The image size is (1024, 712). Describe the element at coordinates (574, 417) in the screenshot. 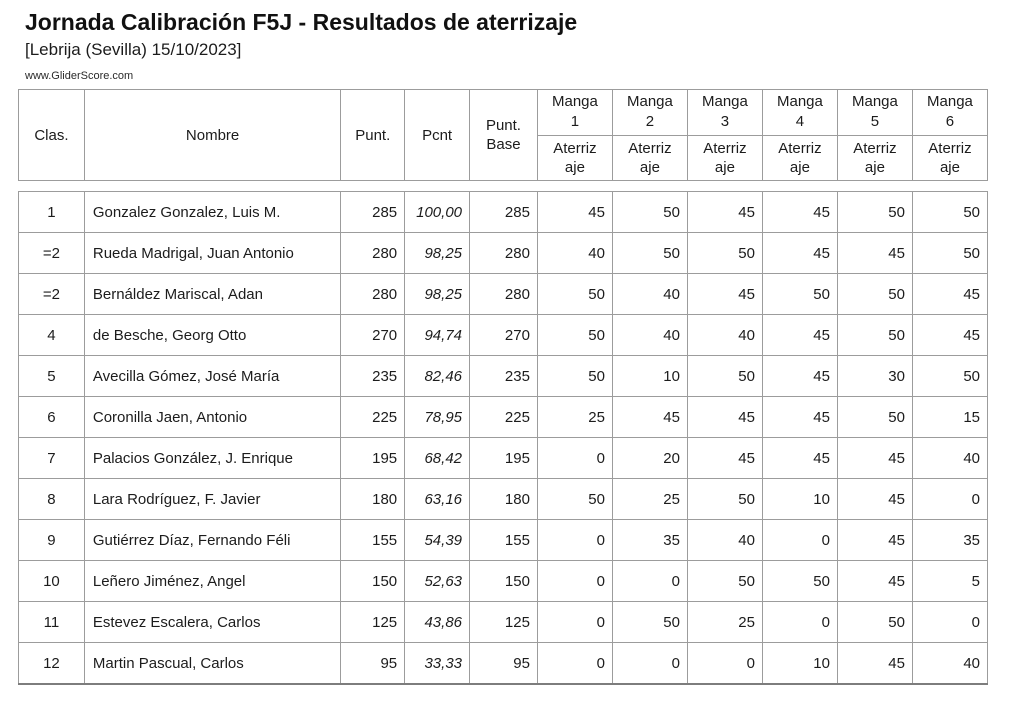

I see `cell-manga-1: 25` at that location.